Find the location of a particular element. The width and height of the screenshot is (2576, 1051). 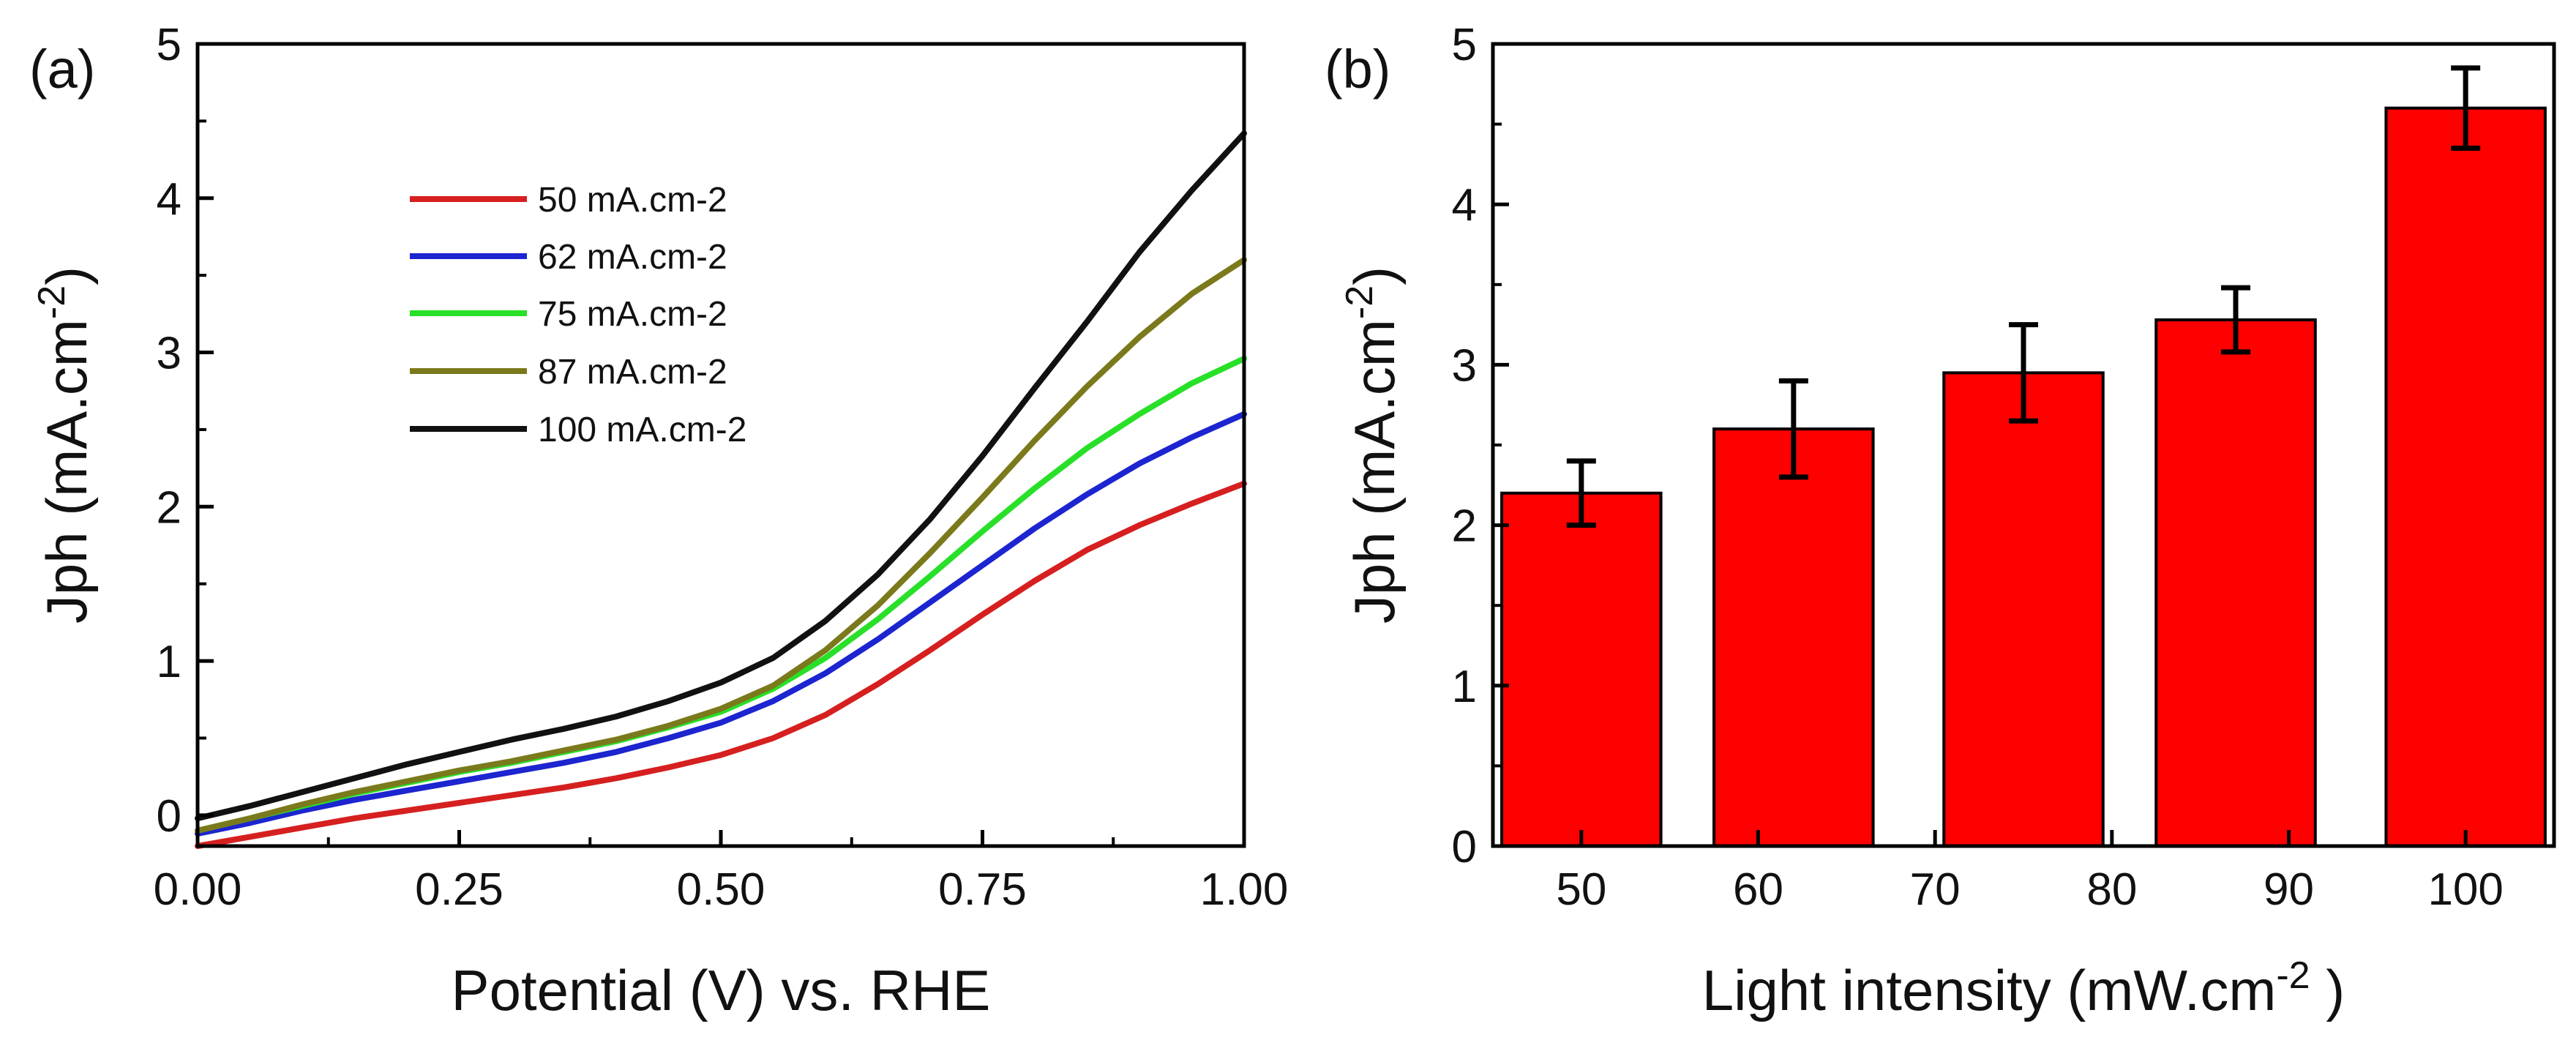

panel-b-y-axis-title: Jph (mA.cm-2) is located at coordinates (1372, 445).